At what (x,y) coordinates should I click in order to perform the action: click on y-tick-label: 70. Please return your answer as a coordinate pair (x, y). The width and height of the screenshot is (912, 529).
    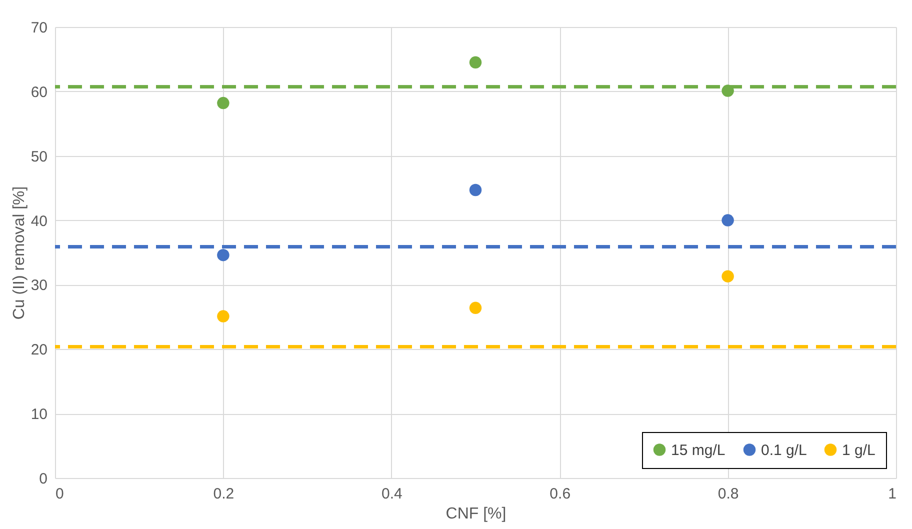
    Looking at the image, I should click on (39, 28).